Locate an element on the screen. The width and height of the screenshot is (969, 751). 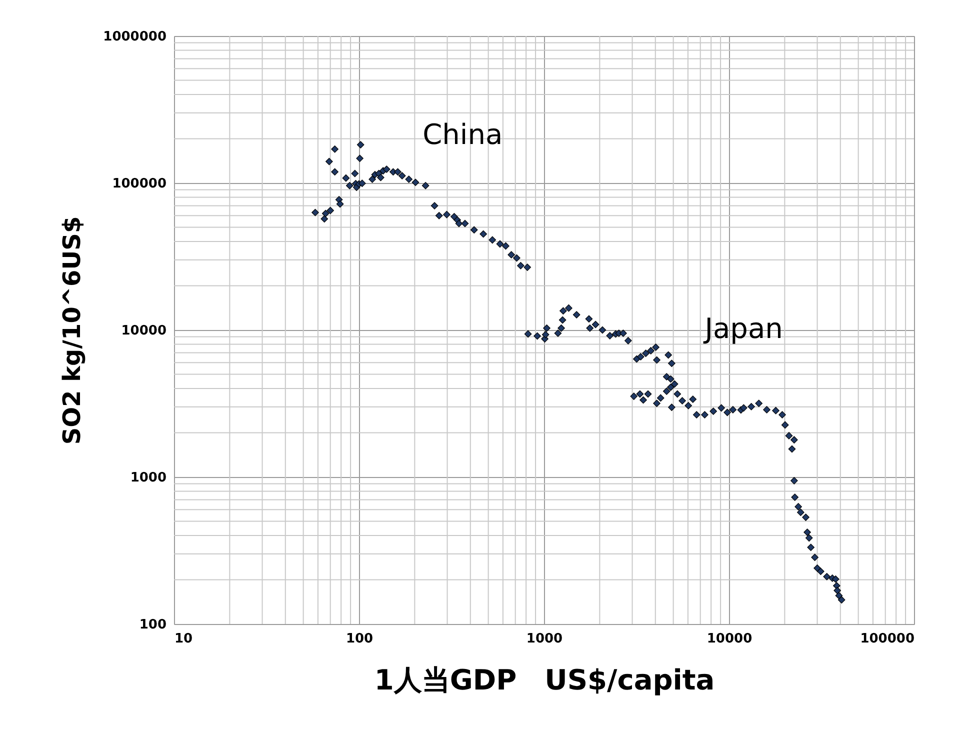
y-tick-label: 100 is located at coordinates (152, 625).